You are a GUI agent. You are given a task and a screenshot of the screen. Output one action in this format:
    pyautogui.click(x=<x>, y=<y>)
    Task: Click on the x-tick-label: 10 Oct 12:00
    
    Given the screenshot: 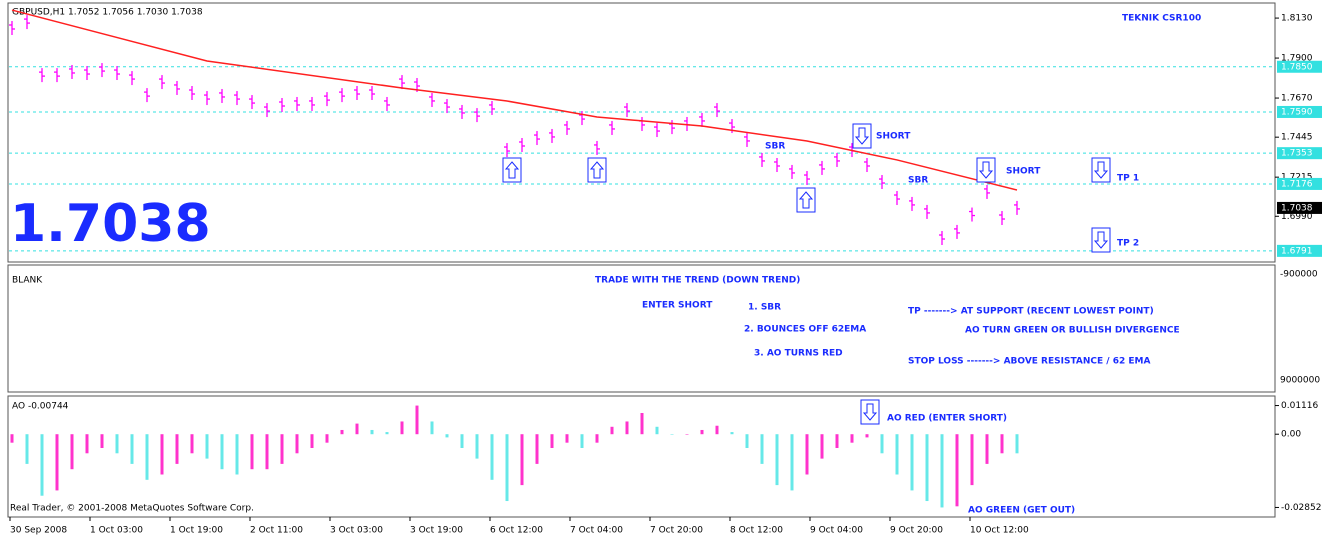 What is the action you would take?
    pyautogui.click(x=999, y=531)
    